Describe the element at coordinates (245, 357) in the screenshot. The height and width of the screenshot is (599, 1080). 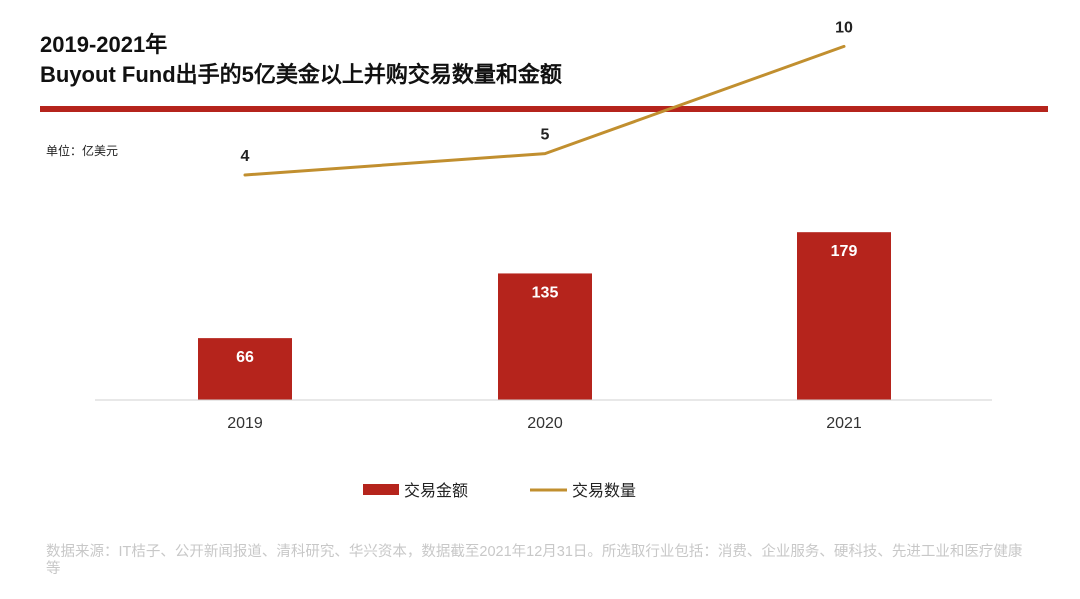
I see `bar-label-2019: 66` at that location.